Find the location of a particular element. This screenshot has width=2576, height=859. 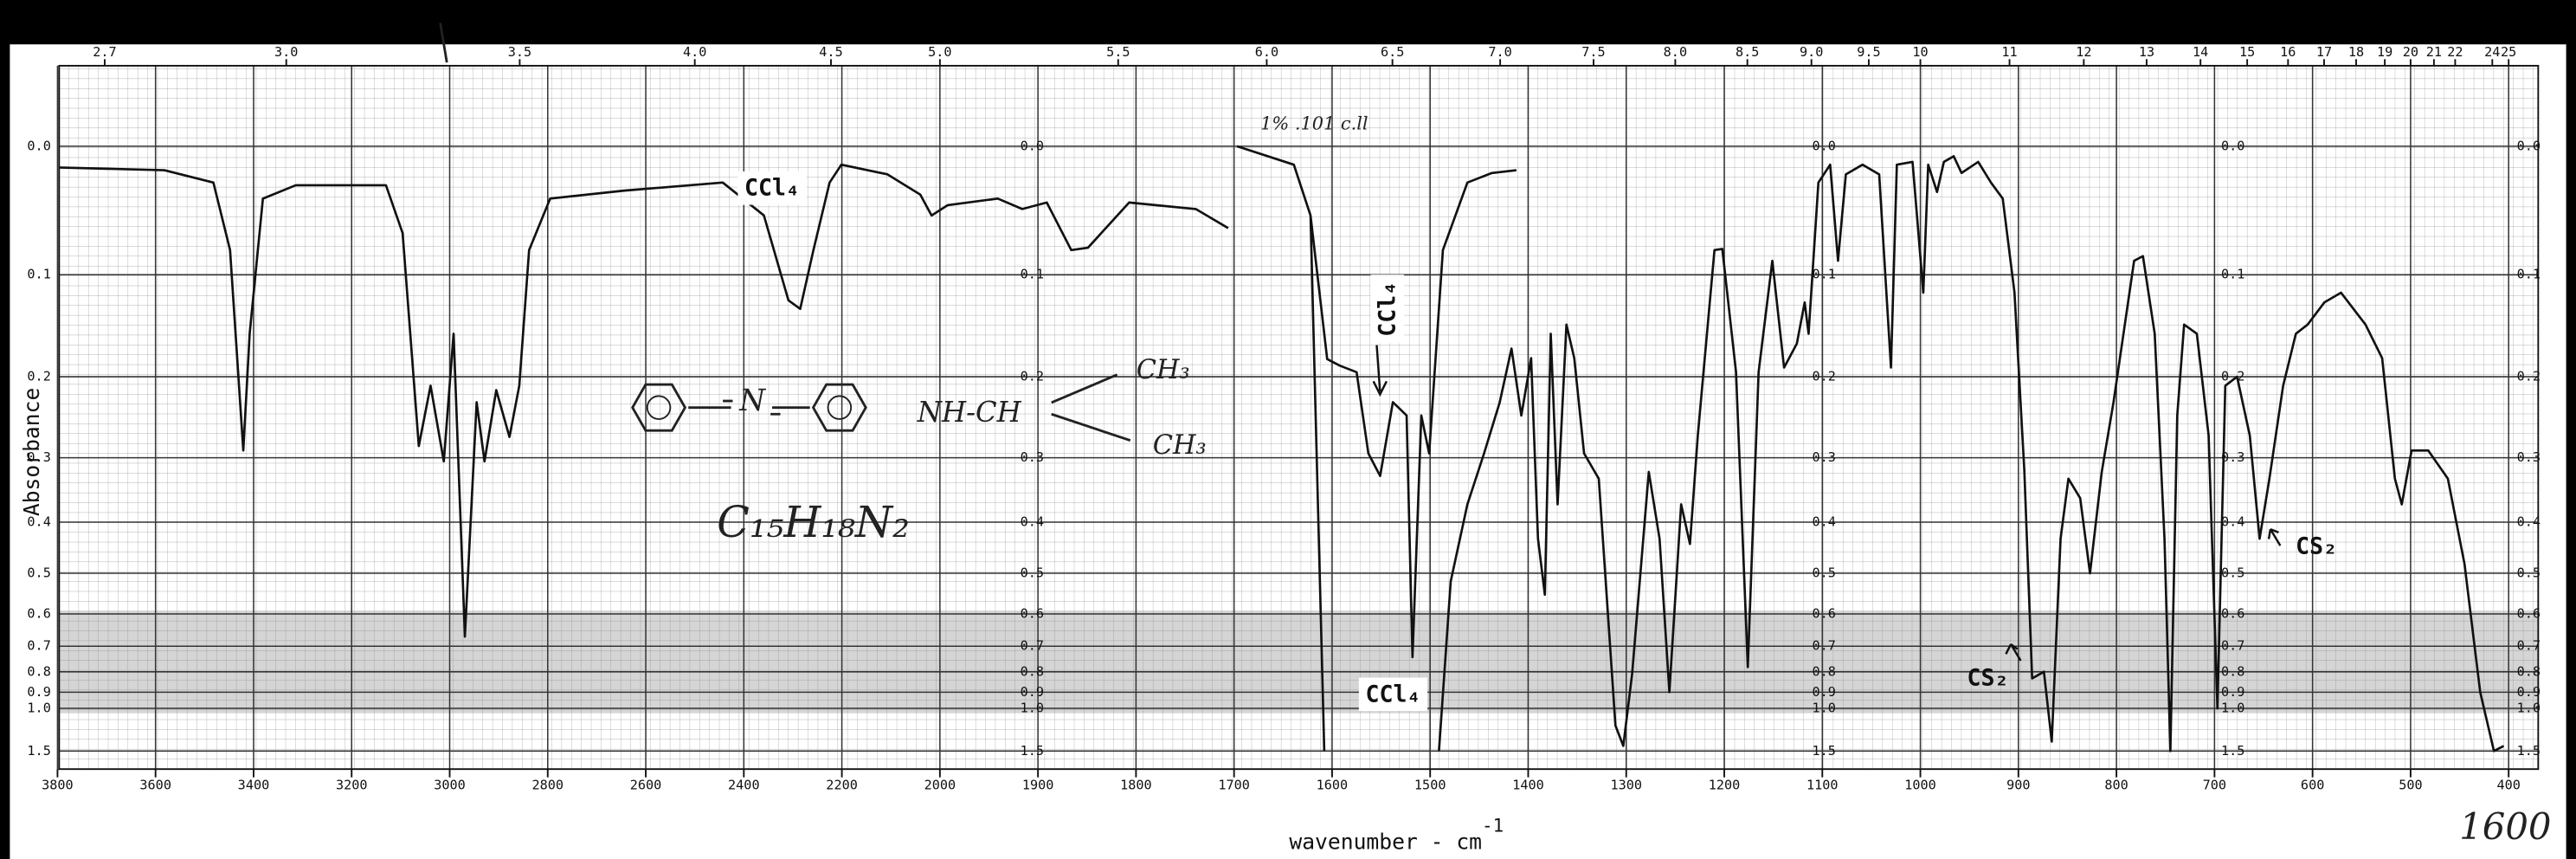

x-tick-label: 600 is located at coordinates (2312, 786).